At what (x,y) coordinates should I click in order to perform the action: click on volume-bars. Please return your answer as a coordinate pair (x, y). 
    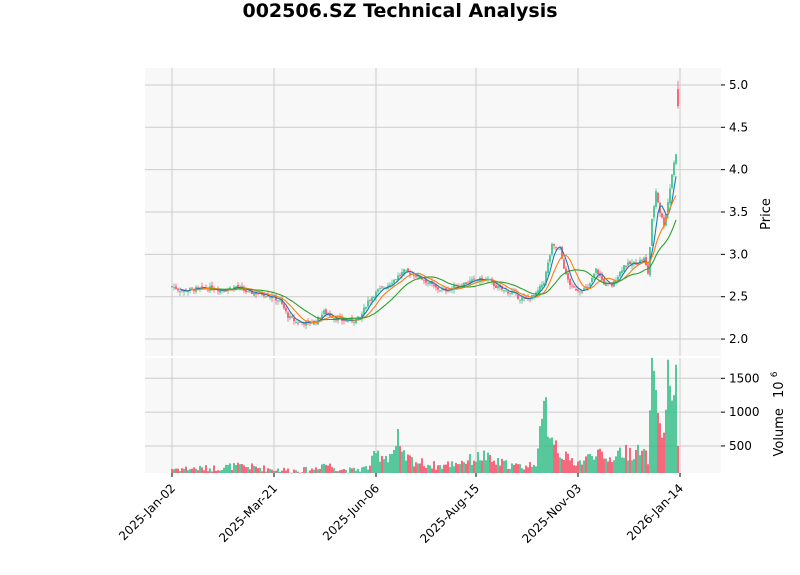
    Looking at the image, I should click on (425, 416).